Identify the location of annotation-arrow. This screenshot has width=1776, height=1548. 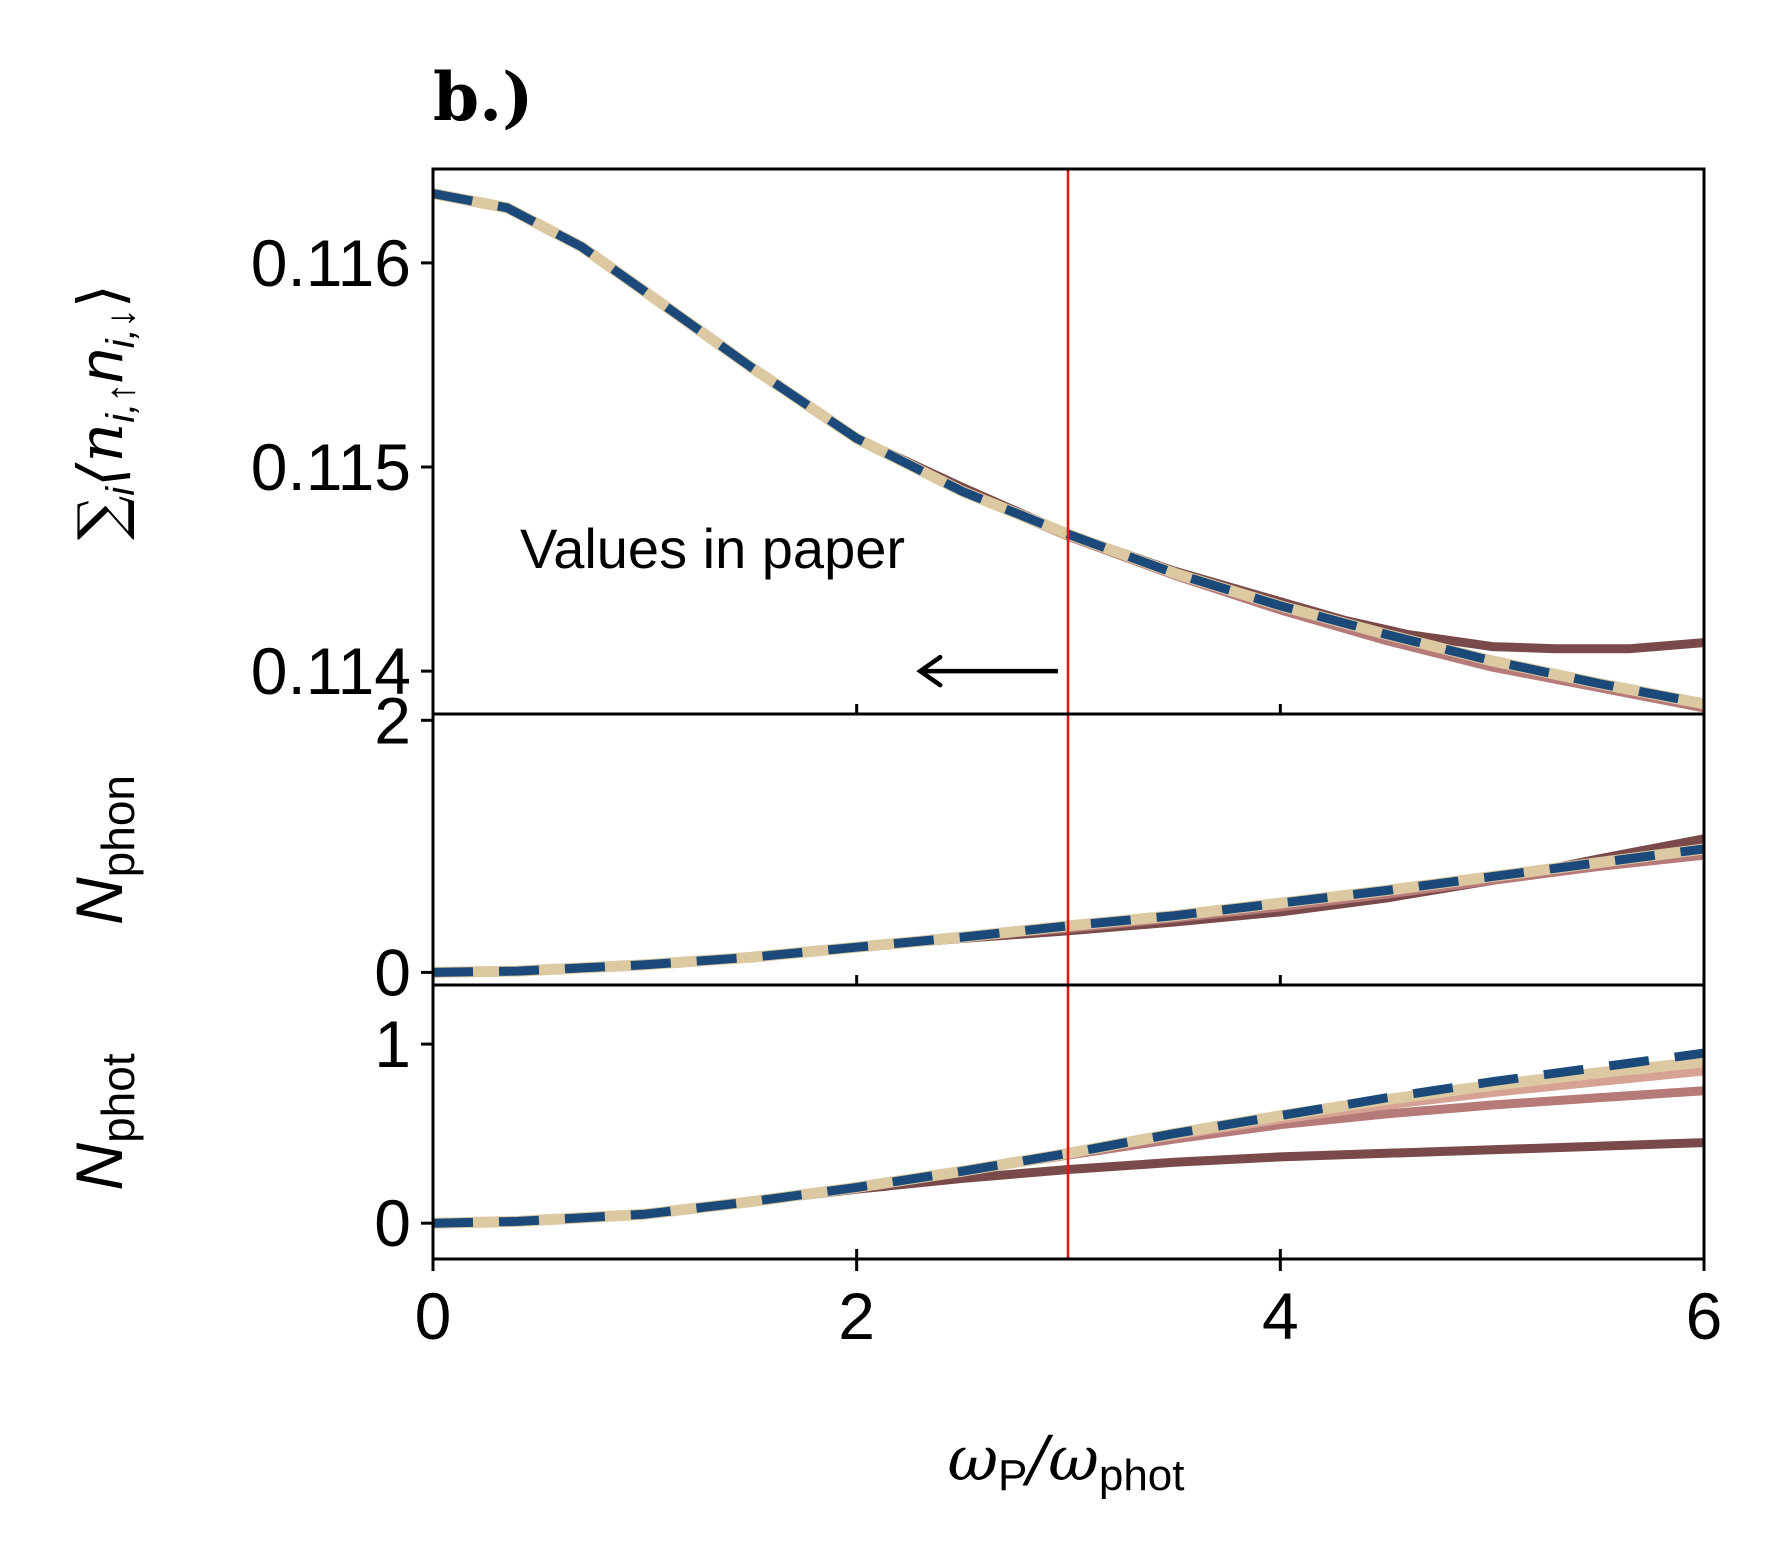
(987, 671).